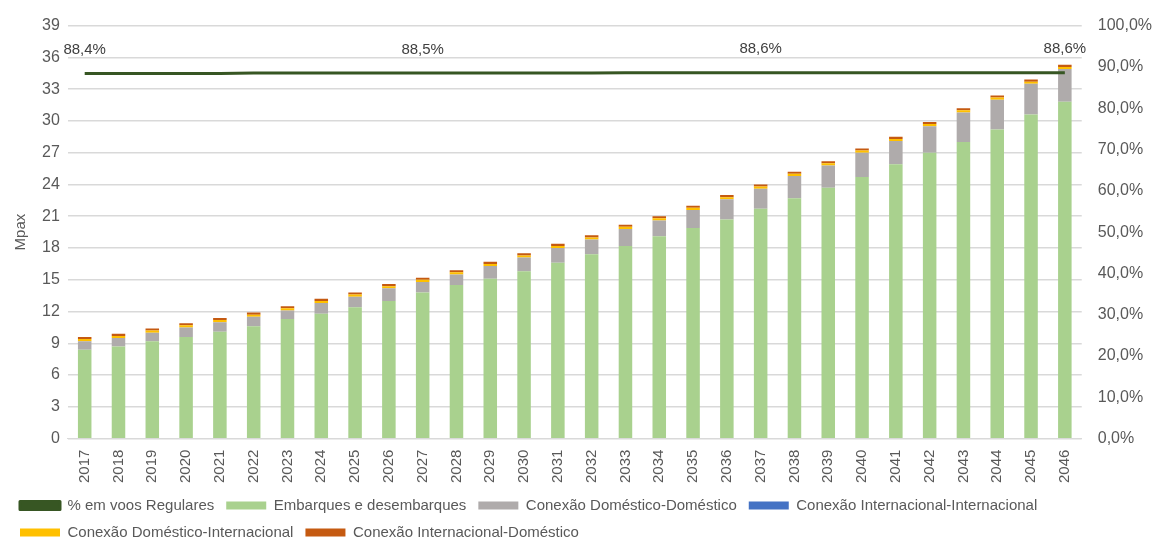 This screenshot has height=558, width=1172. I want to click on y2-tick-label: 70,0%, so click(1120, 148).